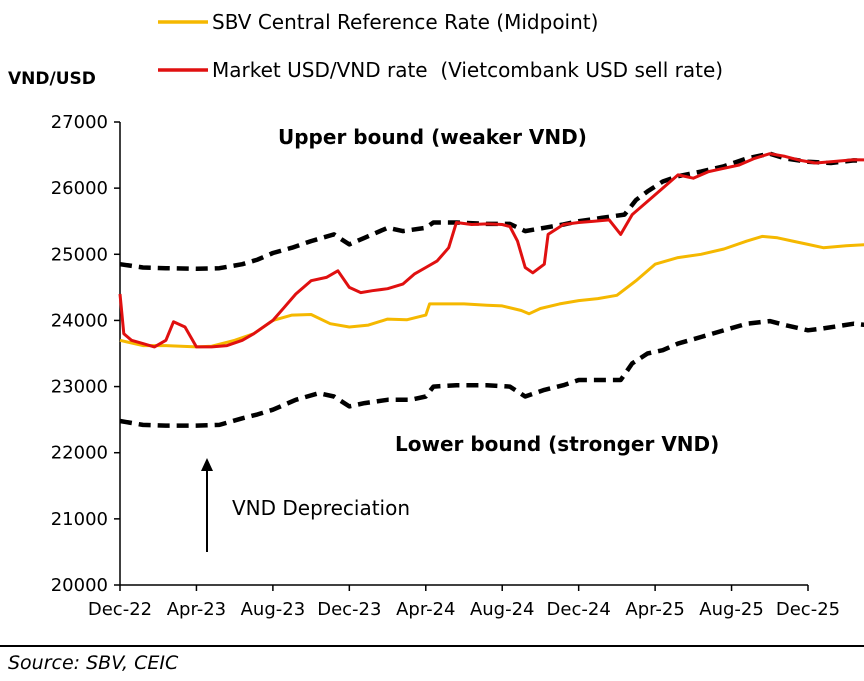 The width and height of the screenshot is (864, 681). I want to click on legend-label-midpoint: SBV Central Reference Rate (Midpoint), so click(405, 22).